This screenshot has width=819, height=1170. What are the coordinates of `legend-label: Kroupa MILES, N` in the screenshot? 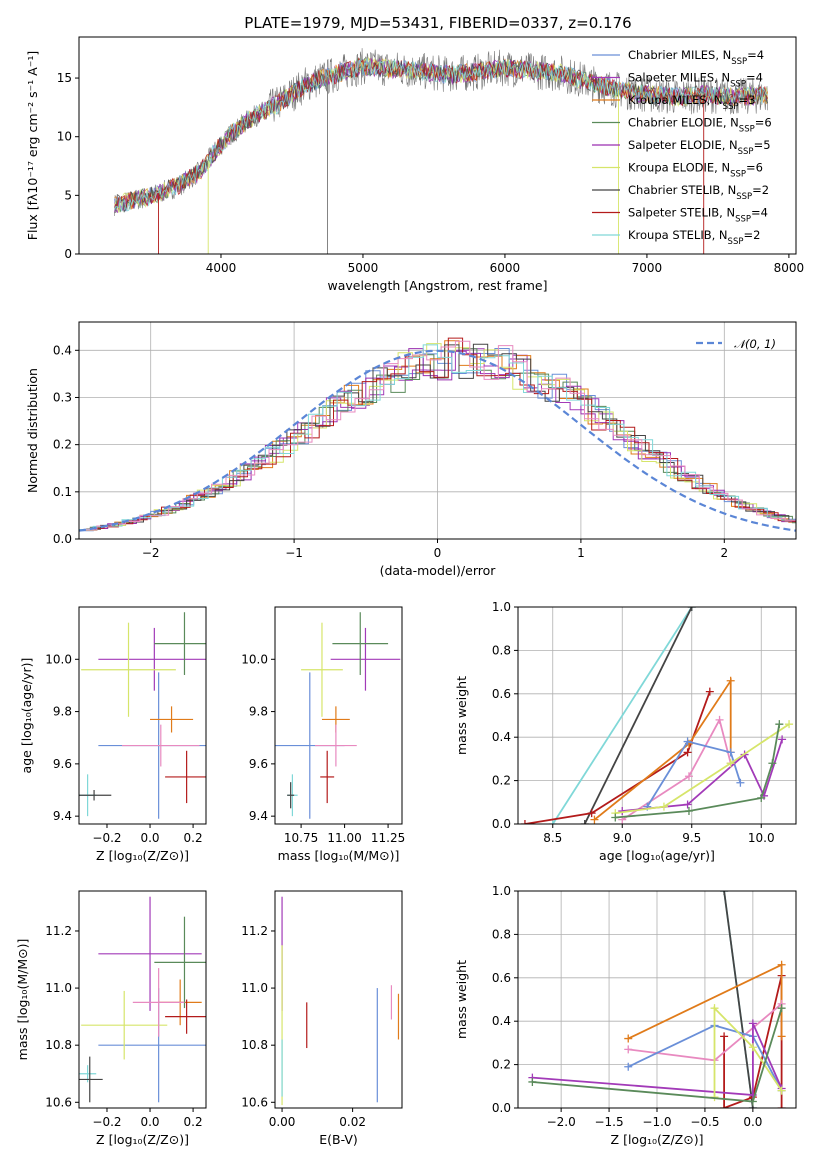 It's located at (675, 100).